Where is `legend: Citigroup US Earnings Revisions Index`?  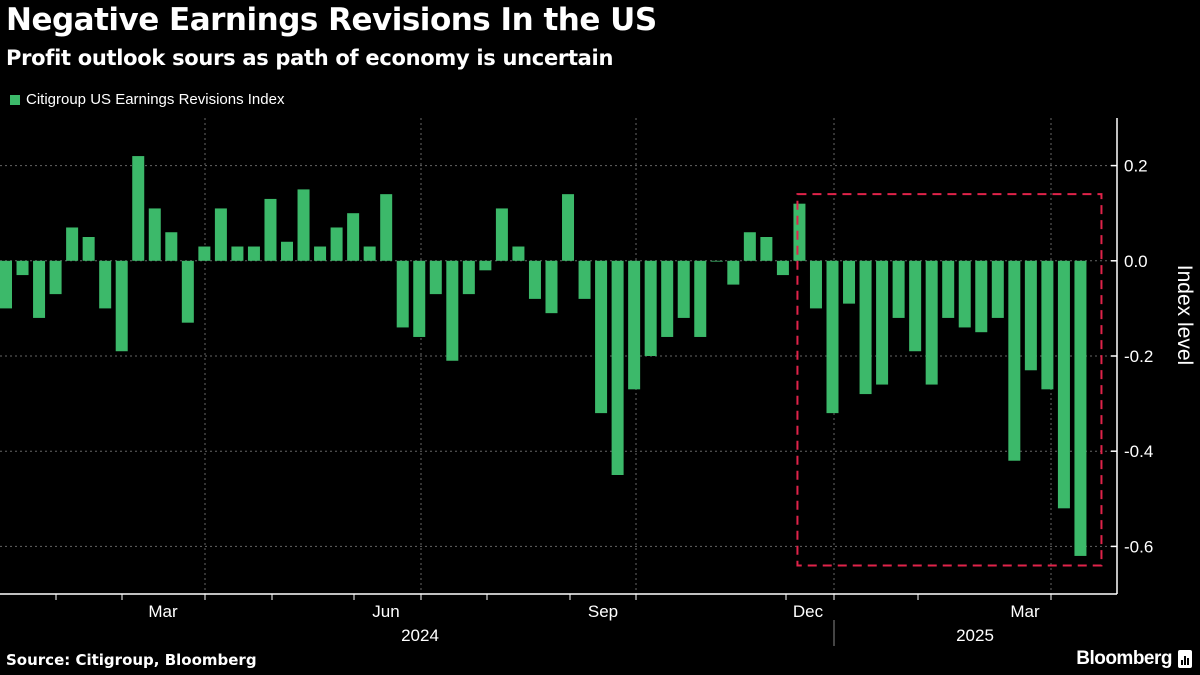
legend: Citigroup US Earnings Revisions Index is located at coordinates (147, 99).